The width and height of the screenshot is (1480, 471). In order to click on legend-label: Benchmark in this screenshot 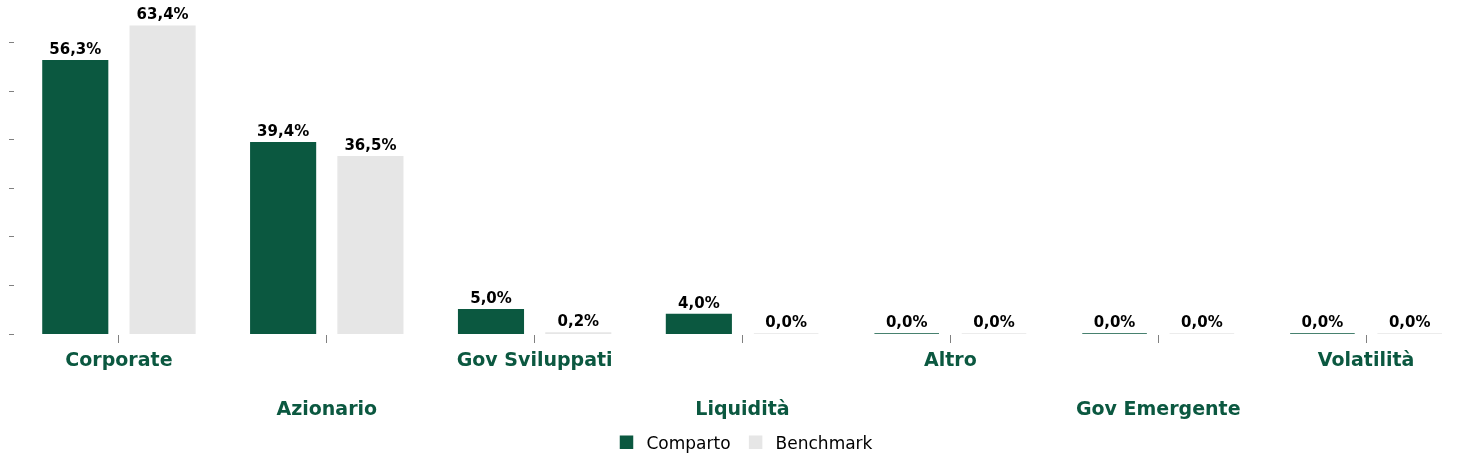, I will do `click(824, 442)`.